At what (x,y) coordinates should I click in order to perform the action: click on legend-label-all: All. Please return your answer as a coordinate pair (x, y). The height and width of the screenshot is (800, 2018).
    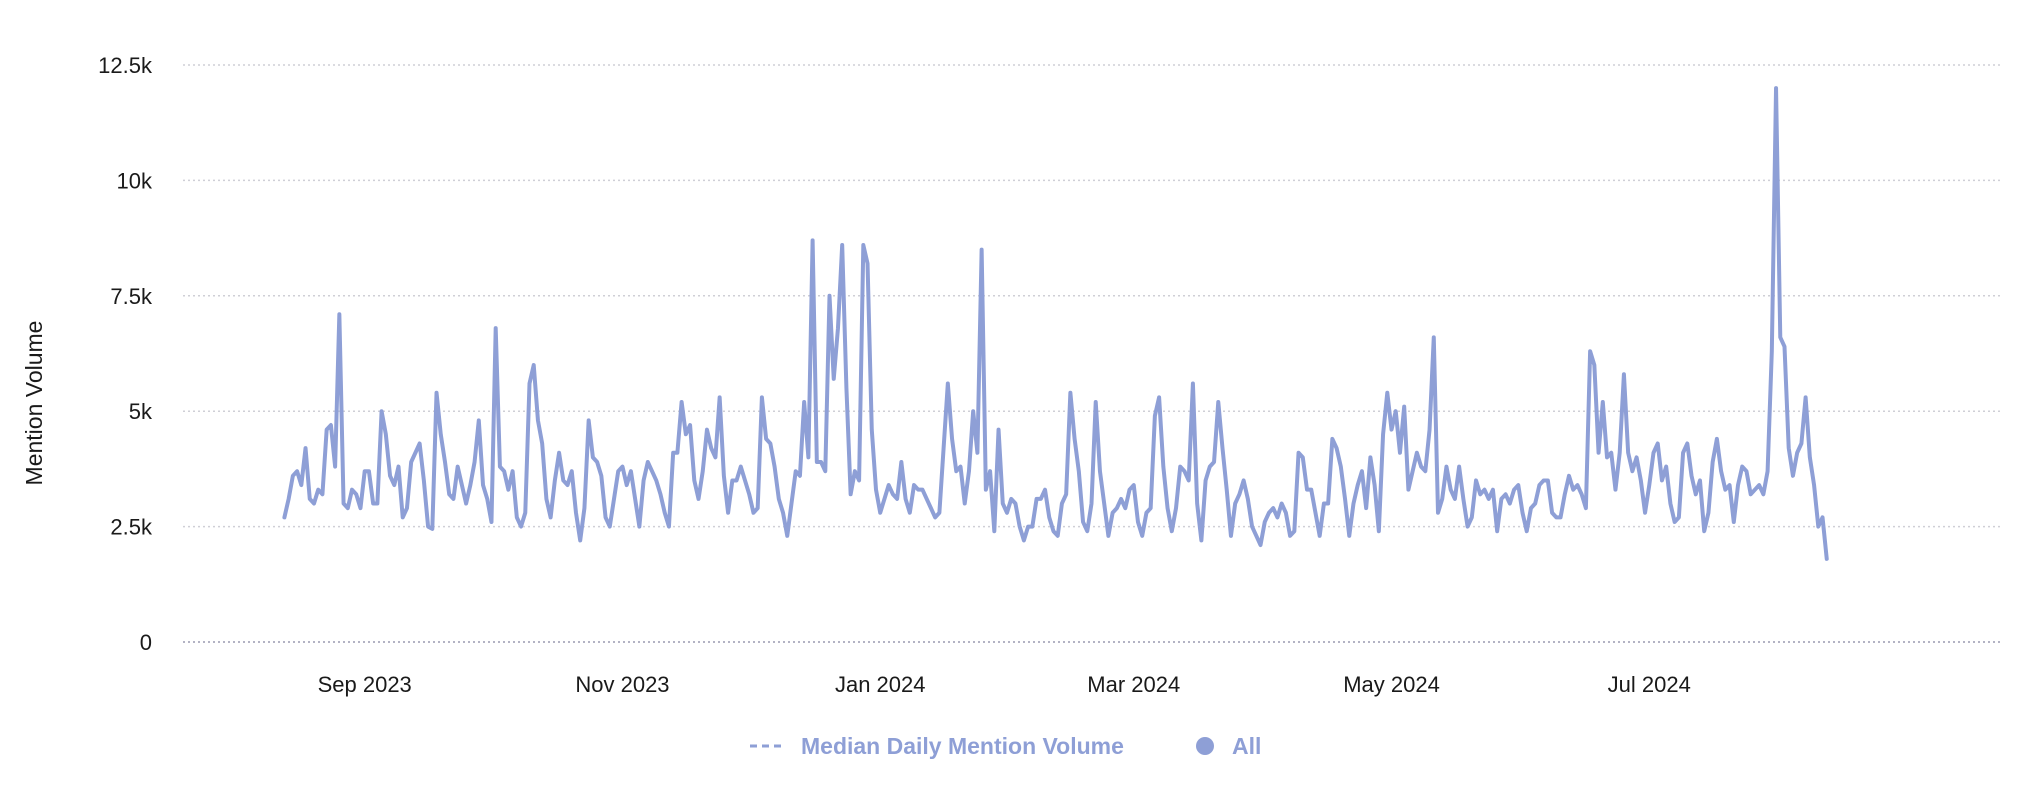
    Looking at the image, I should click on (1246, 746).